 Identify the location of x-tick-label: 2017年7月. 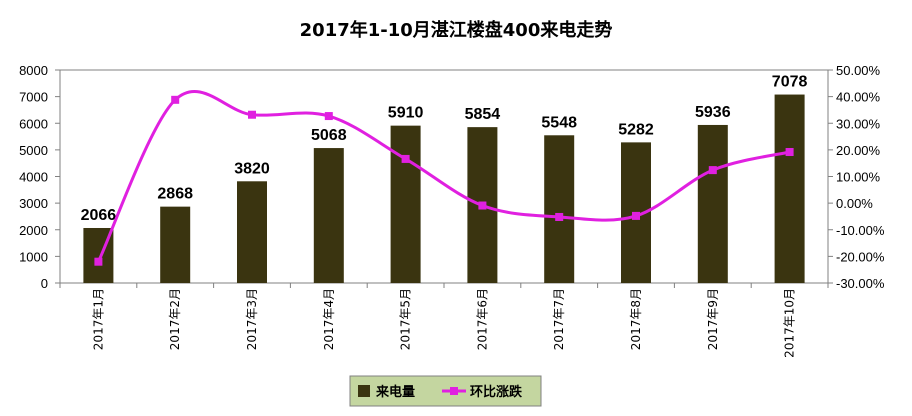
(559, 319).